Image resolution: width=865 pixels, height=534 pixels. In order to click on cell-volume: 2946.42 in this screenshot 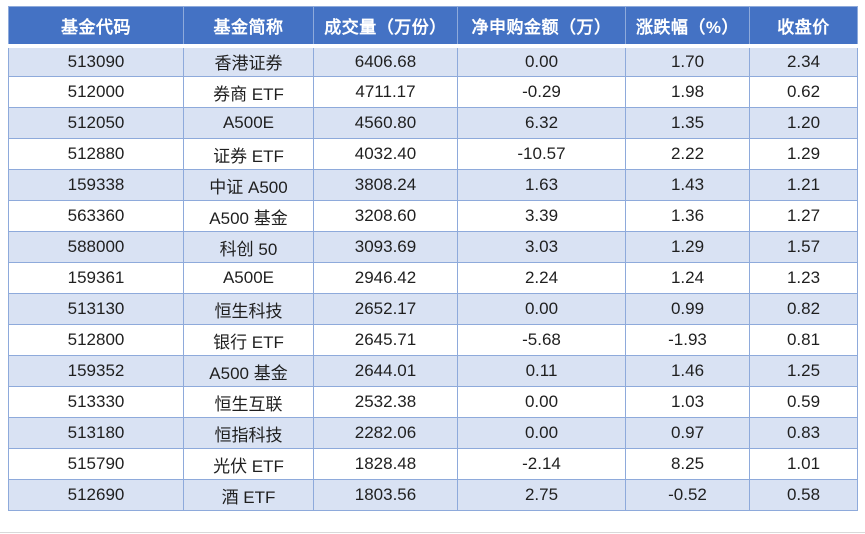, I will do `click(385, 278)`.